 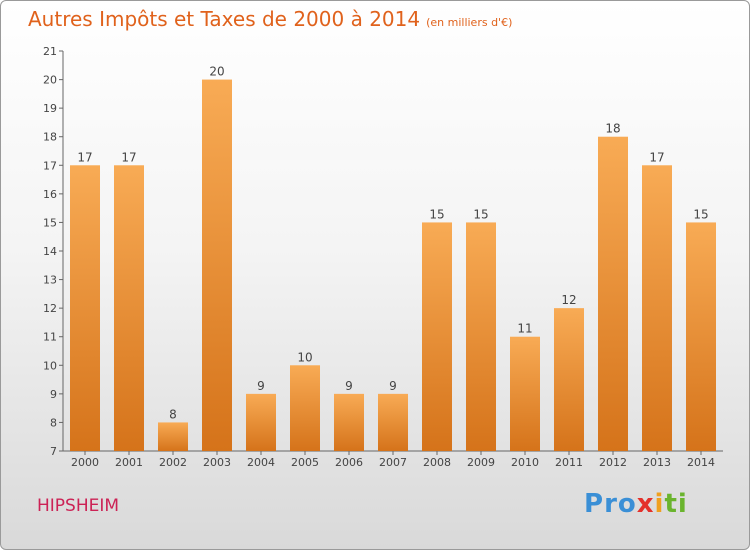 What do you see at coordinates (50, 80) in the screenshot?
I see `y-tick-label: 20` at bounding box center [50, 80].